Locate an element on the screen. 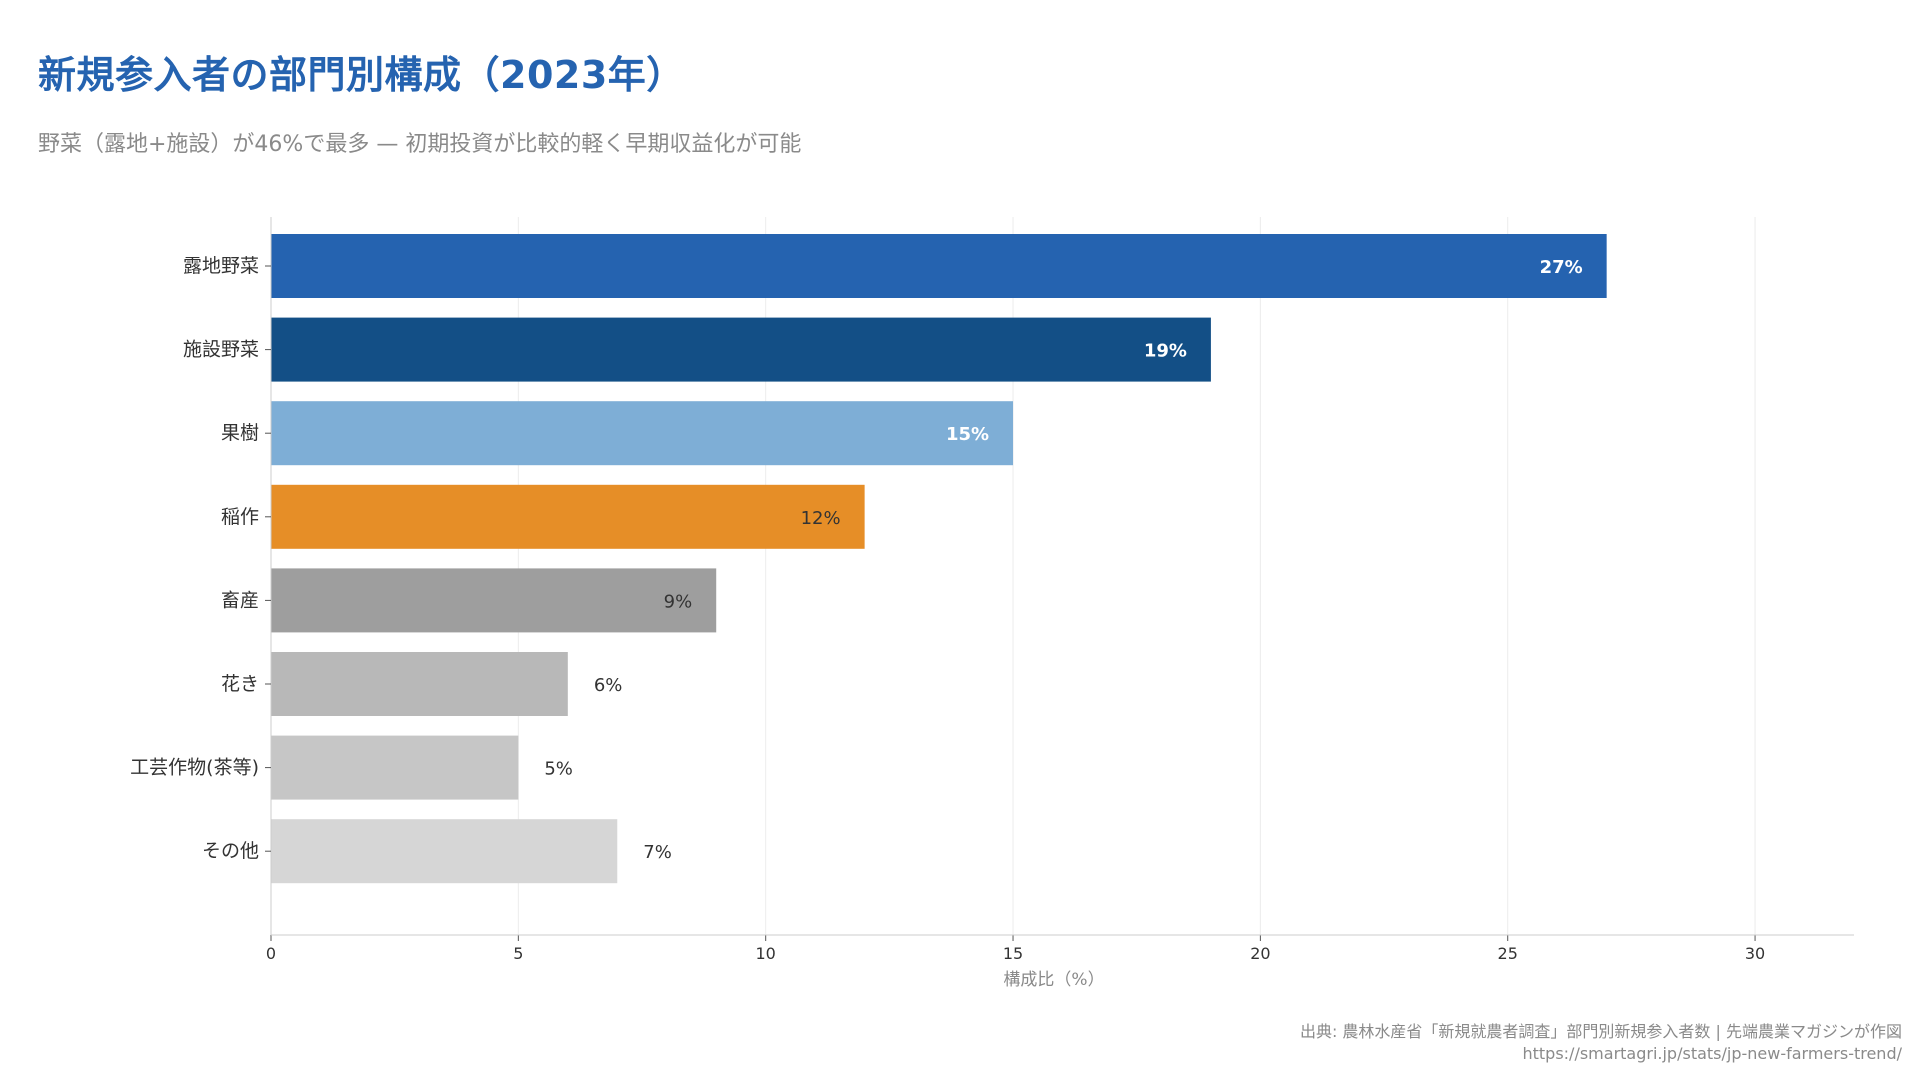 The image size is (1920, 1080). x-tick-label: 5 is located at coordinates (518, 953).